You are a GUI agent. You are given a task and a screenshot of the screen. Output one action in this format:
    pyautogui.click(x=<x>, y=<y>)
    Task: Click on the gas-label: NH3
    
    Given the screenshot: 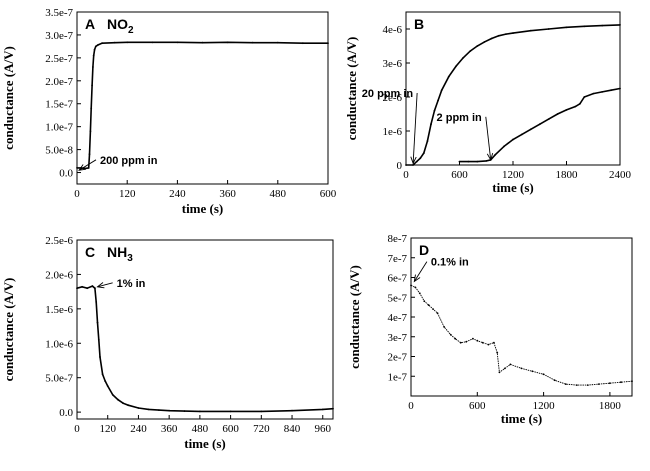 What is the action you would take?
    pyautogui.click(x=120, y=254)
    